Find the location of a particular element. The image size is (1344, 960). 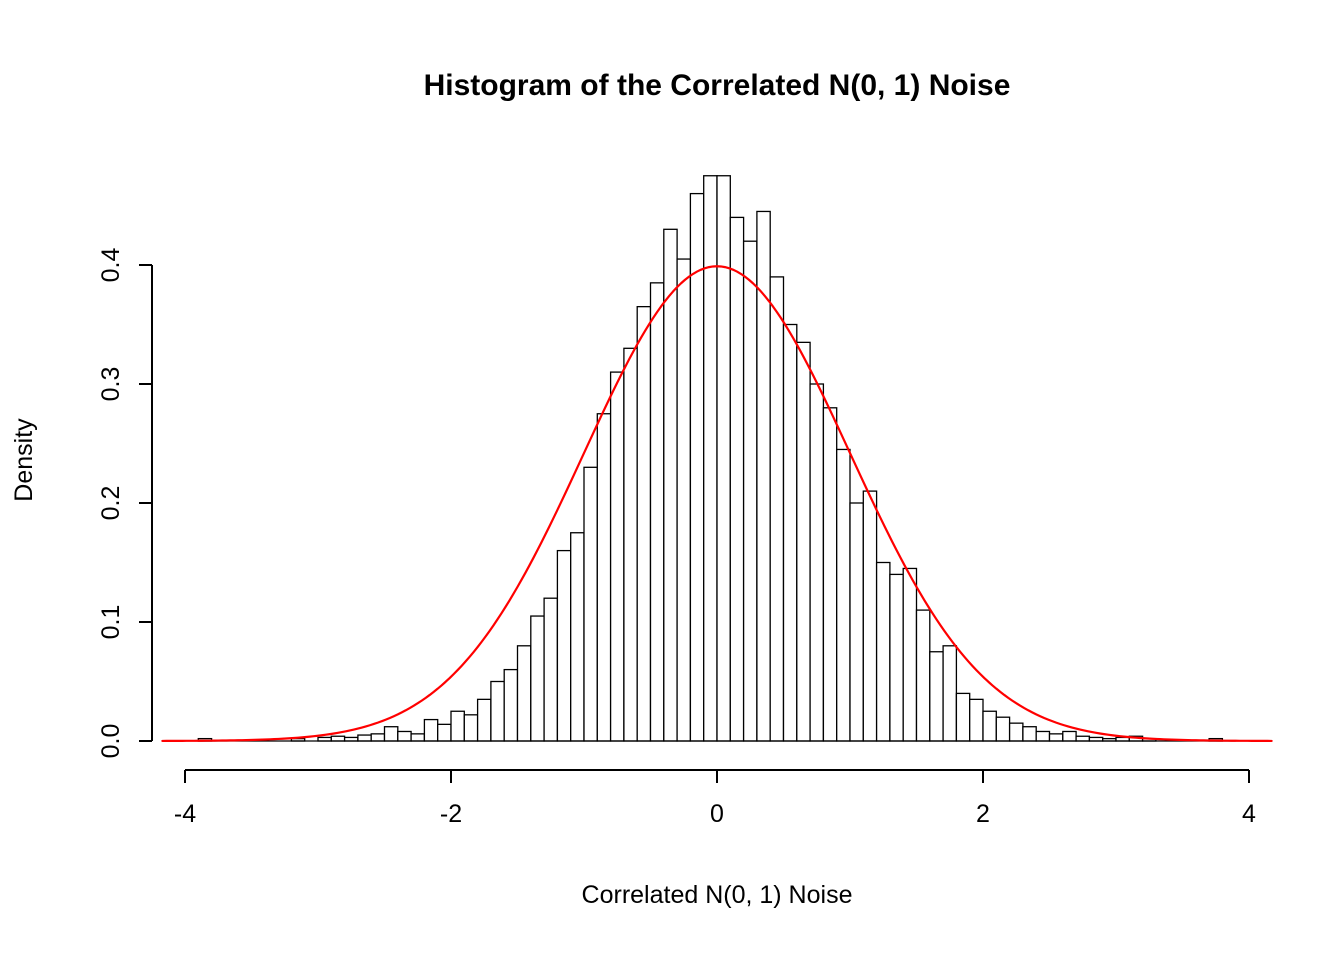

x-tick-label: 4 is located at coordinates (1249, 814).